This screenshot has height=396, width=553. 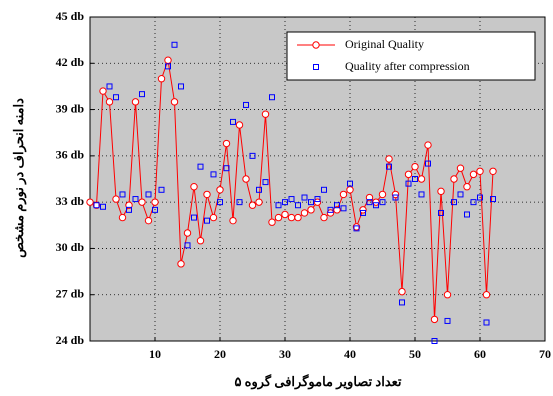 What do you see at coordinates (317, 381) in the screenshot?
I see `x-axis-label: تعداد تصاویر ماموگرافی گروه ۵` at bounding box center [317, 381].